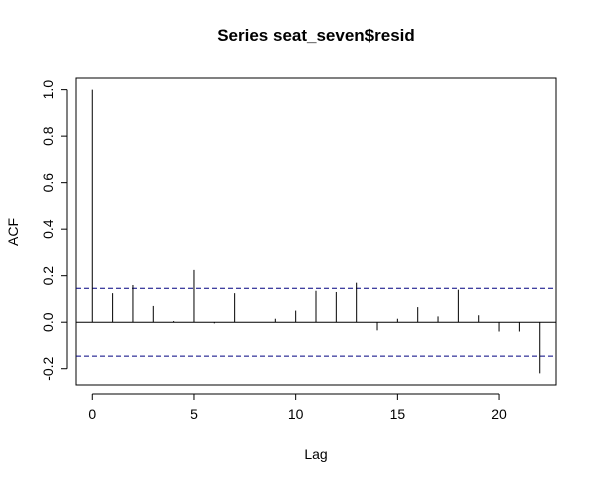  What do you see at coordinates (398, 414) in the screenshot?
I see `x-tick-label-15: 15` at bounding box center [398, 414].